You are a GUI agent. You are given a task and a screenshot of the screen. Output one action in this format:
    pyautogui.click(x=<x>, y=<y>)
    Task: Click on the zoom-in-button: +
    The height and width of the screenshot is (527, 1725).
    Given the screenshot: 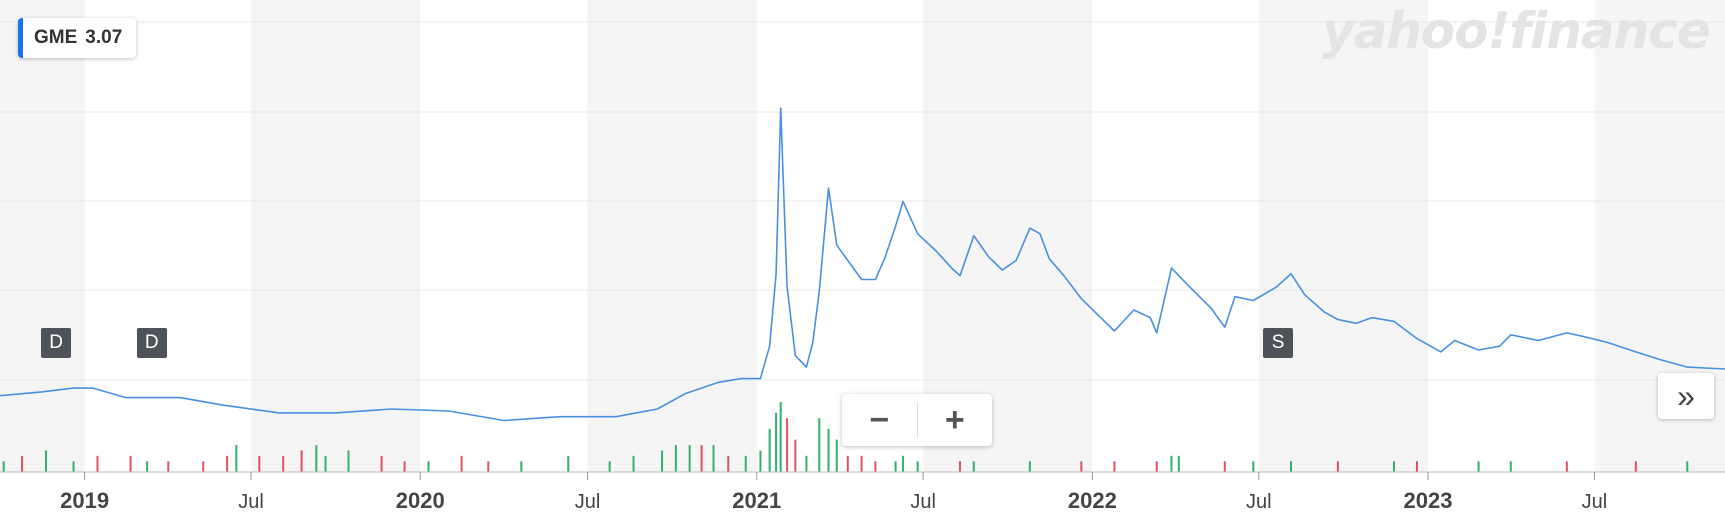 What is the action you would take?
    pyautogui.click(x=954, y=419)
    